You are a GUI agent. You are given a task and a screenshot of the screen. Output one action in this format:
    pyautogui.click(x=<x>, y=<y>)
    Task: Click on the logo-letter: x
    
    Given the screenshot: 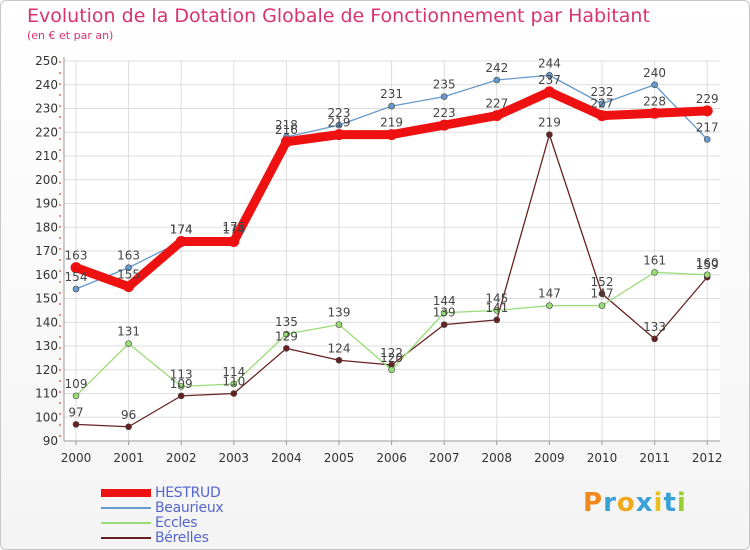 What is the action you would take?
    pyautogui.click(x=644, y=503)
    